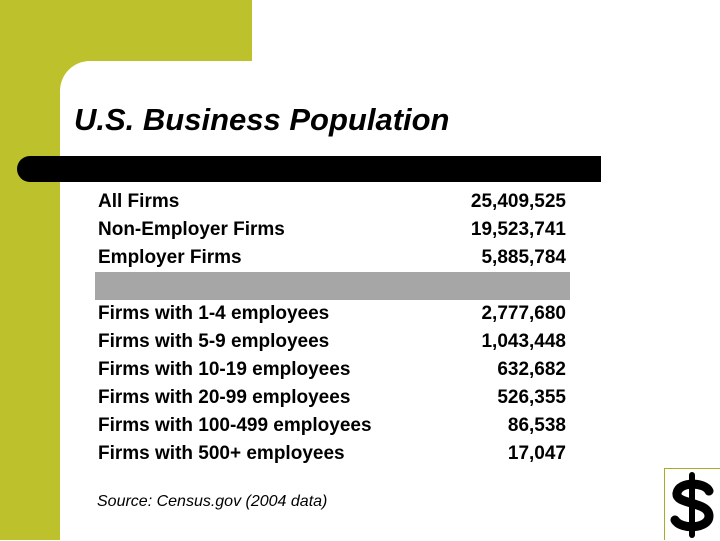  What do you see at coordinates (332, 342) in the screenshot?
I see `table-row: Firms with 5-9 employees 1,043,448` at bounding box center [332, 342].